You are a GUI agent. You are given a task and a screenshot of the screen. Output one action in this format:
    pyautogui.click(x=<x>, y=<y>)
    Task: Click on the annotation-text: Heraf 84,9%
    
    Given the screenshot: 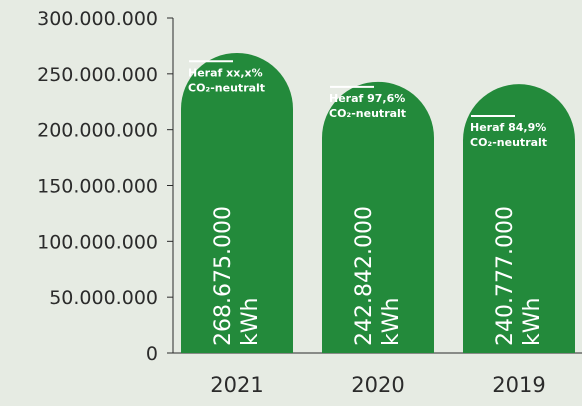 What is the action you would take?
    pyautogui.click(x=508, y=127)
    